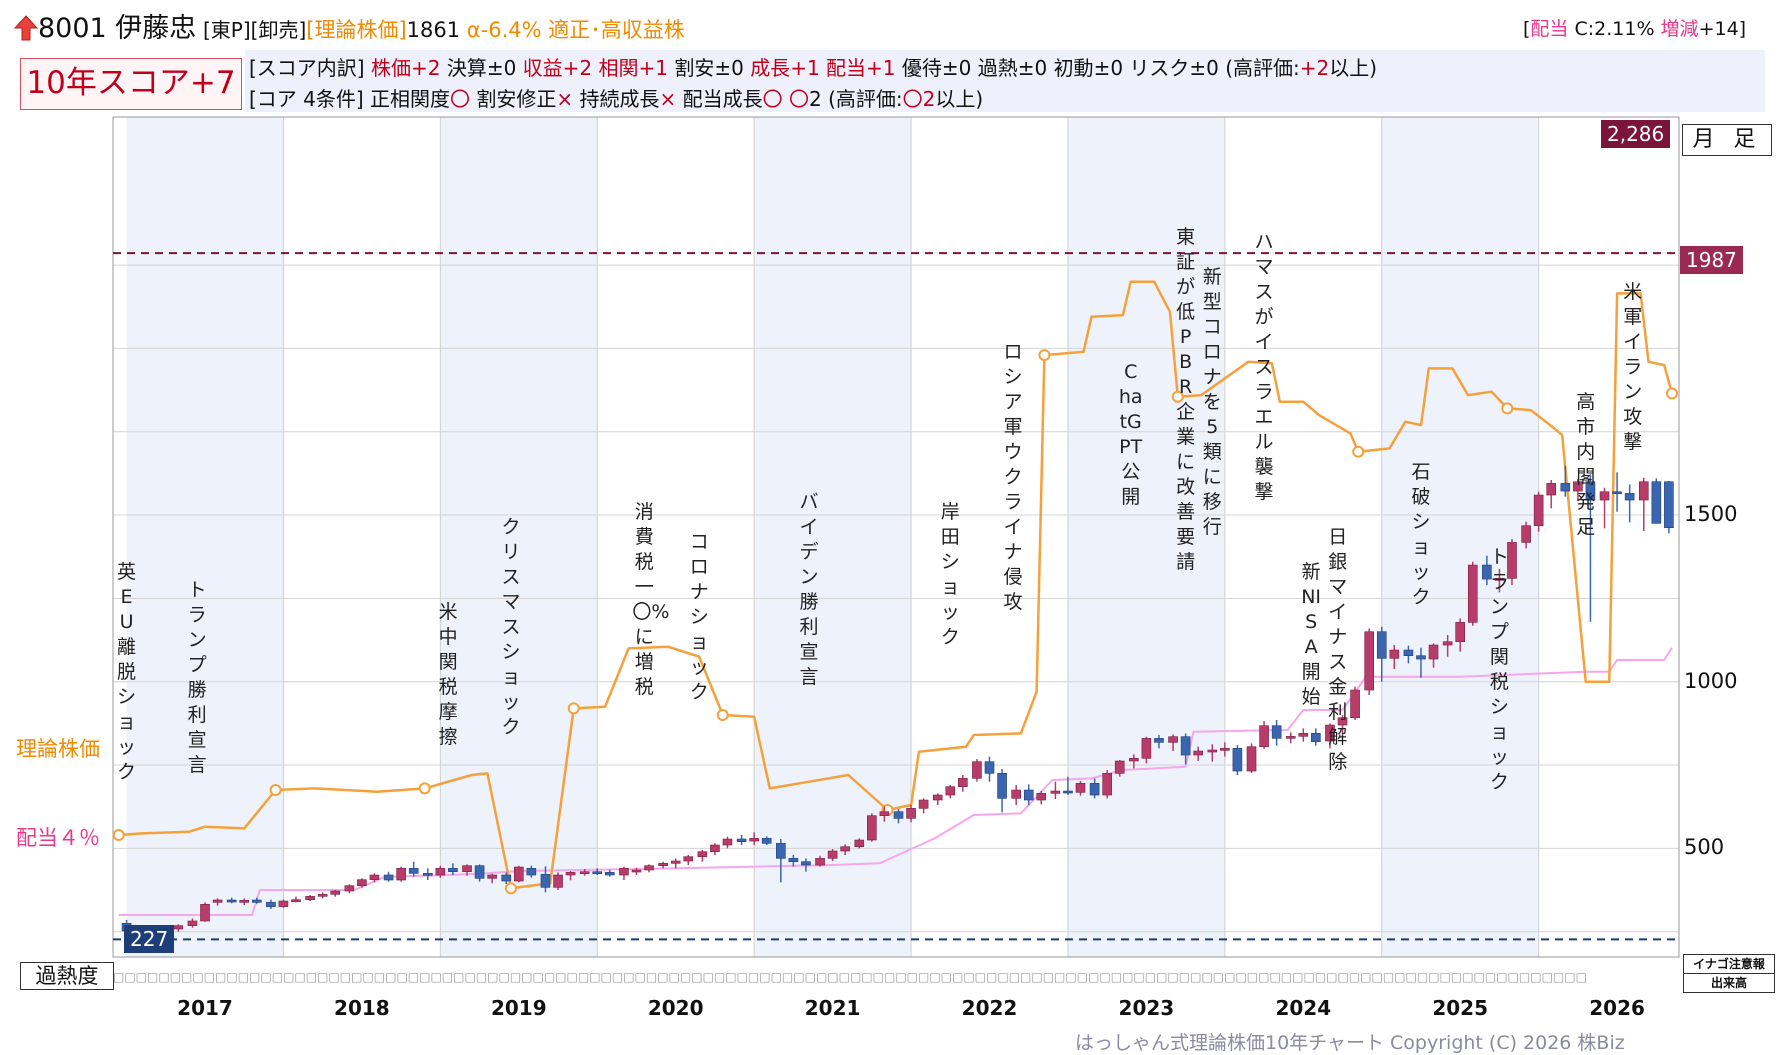 This screenshot has width=1780, height=1055. I want to click on breakdown-value: +2, so click(580, 68).